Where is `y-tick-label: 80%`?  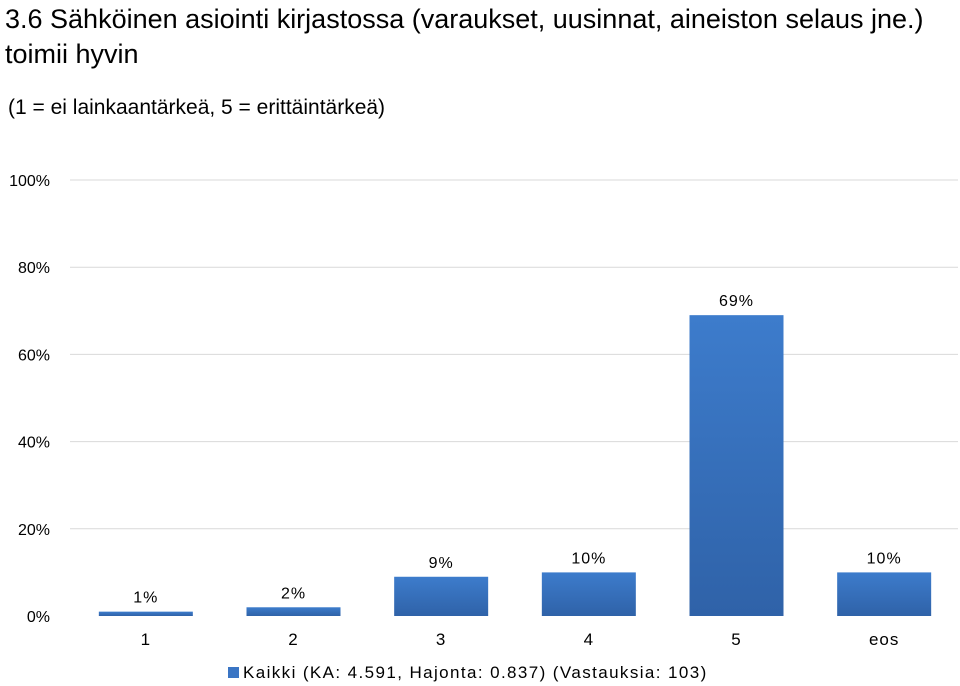
y-tick-label: 80% is located at coordinates (34, 268).